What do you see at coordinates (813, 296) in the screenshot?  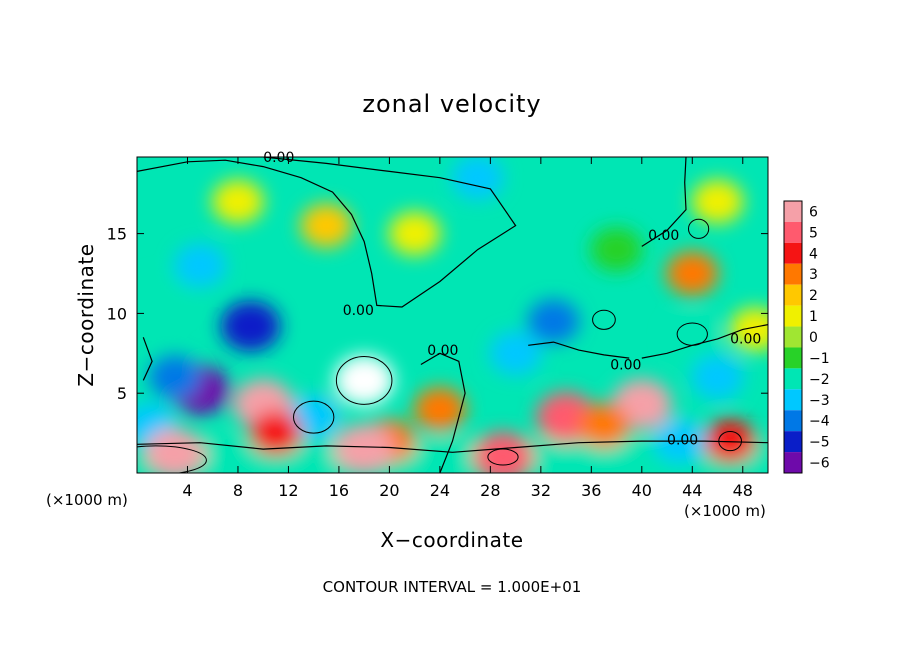 I see `colorbar-label: 2` at bounding box center [813, 296].